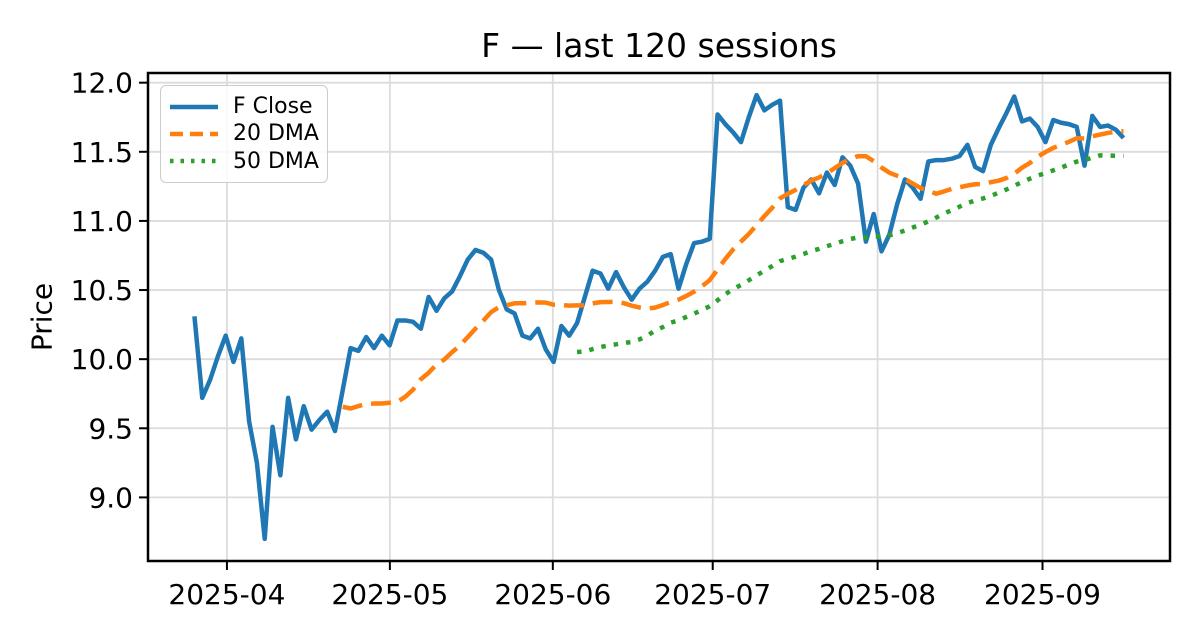 Image resolution: width=1200 pixels, height=640 pixels. Describe the element at coordinates (552, 594) in the screenshot. I see `x-tick-label: 2025-06` at that location.